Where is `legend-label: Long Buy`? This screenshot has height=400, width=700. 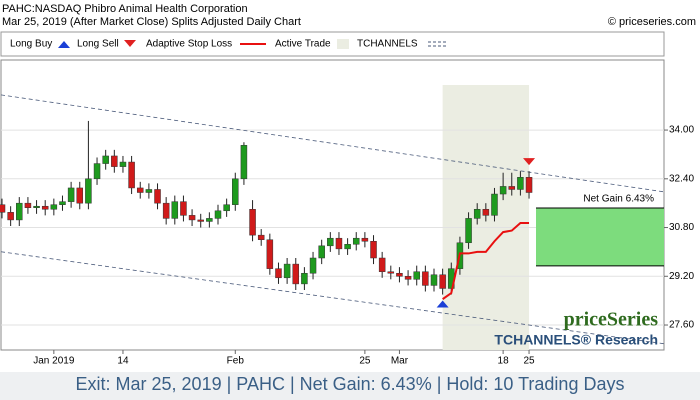 legend-label: Long Buy is located at coordinates (31, 44).